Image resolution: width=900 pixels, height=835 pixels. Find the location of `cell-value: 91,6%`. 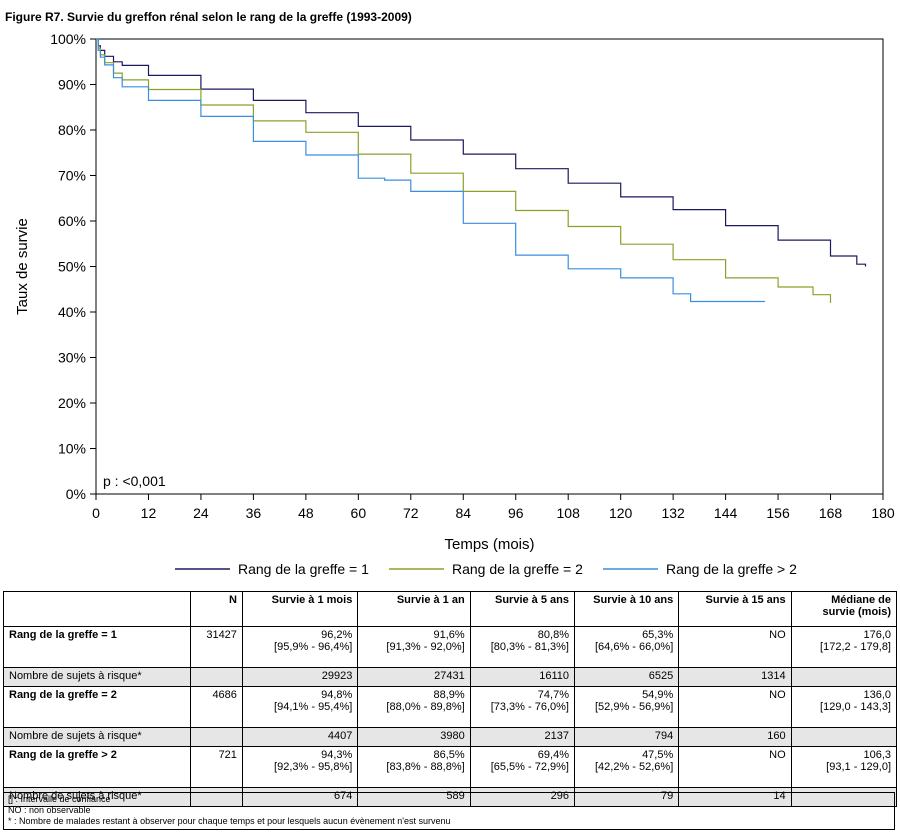

cell-value: 91,6% is located at coordinates (449, 635).